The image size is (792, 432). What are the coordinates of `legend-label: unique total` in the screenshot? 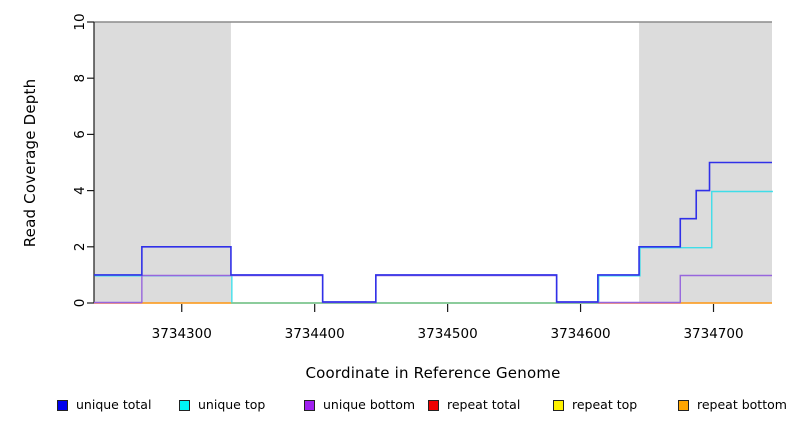 It's located at (114, 404).